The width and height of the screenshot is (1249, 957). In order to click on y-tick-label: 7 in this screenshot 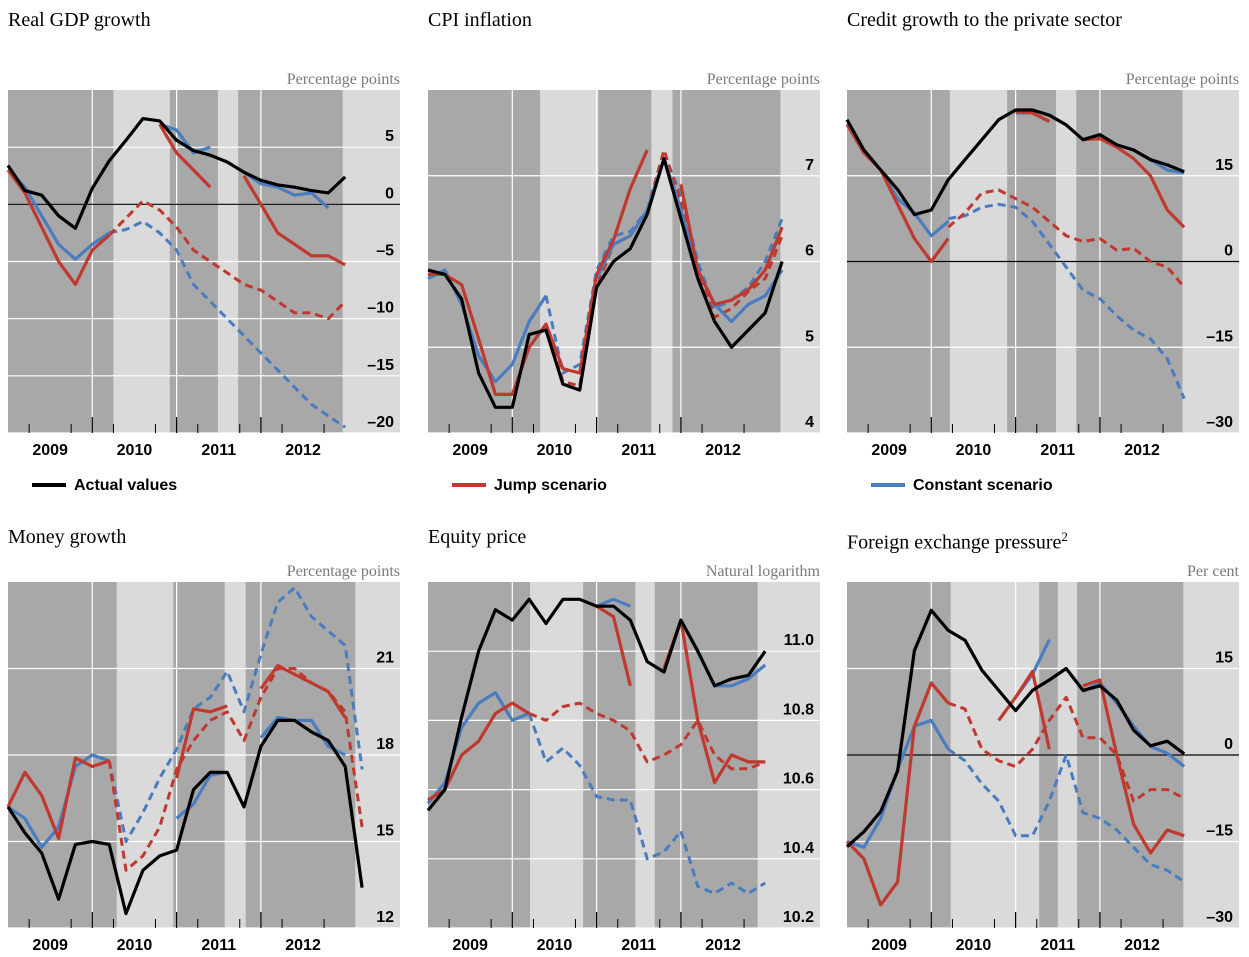, I will do `click(809, 165)`.